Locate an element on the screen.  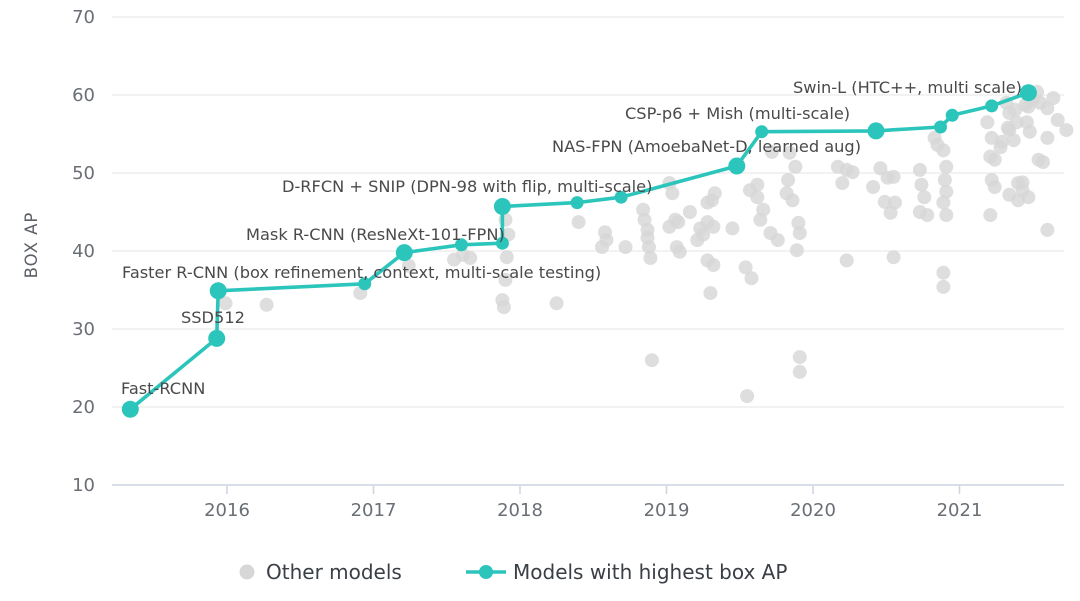
legend-item-other-models: Other models is located at coordinates (320, 572).